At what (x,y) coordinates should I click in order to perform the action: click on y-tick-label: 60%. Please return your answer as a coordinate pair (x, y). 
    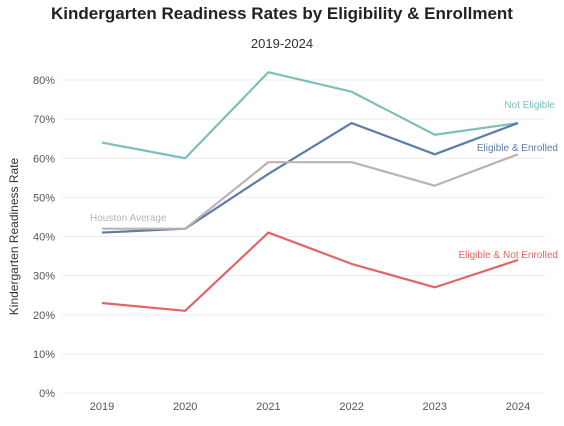
    Looking at the image, I should click on (44, 159).